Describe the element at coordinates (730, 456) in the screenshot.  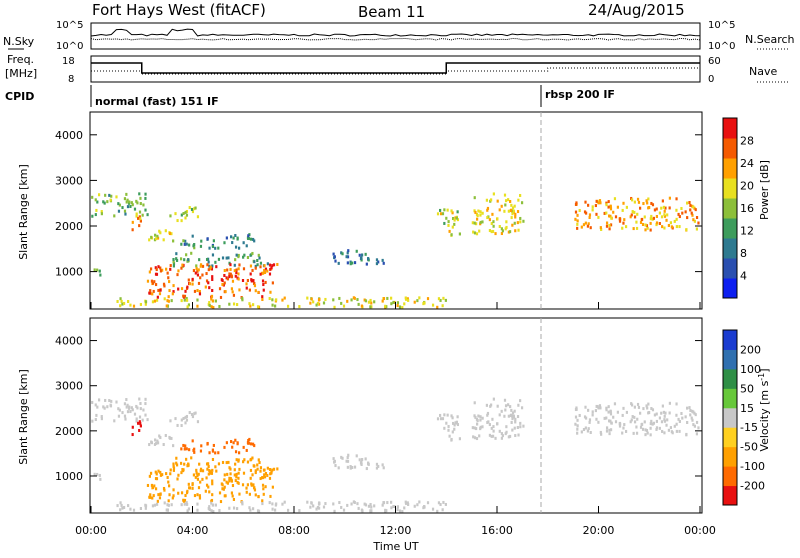
I see `colorbar-swatch` at that location.